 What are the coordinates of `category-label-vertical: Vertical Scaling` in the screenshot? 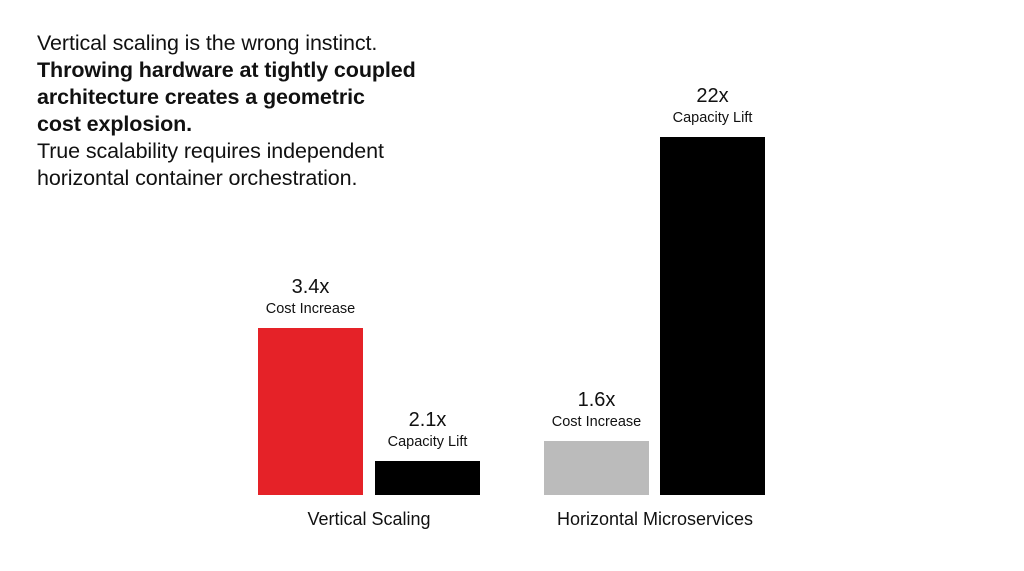 It's located at (369, 519).